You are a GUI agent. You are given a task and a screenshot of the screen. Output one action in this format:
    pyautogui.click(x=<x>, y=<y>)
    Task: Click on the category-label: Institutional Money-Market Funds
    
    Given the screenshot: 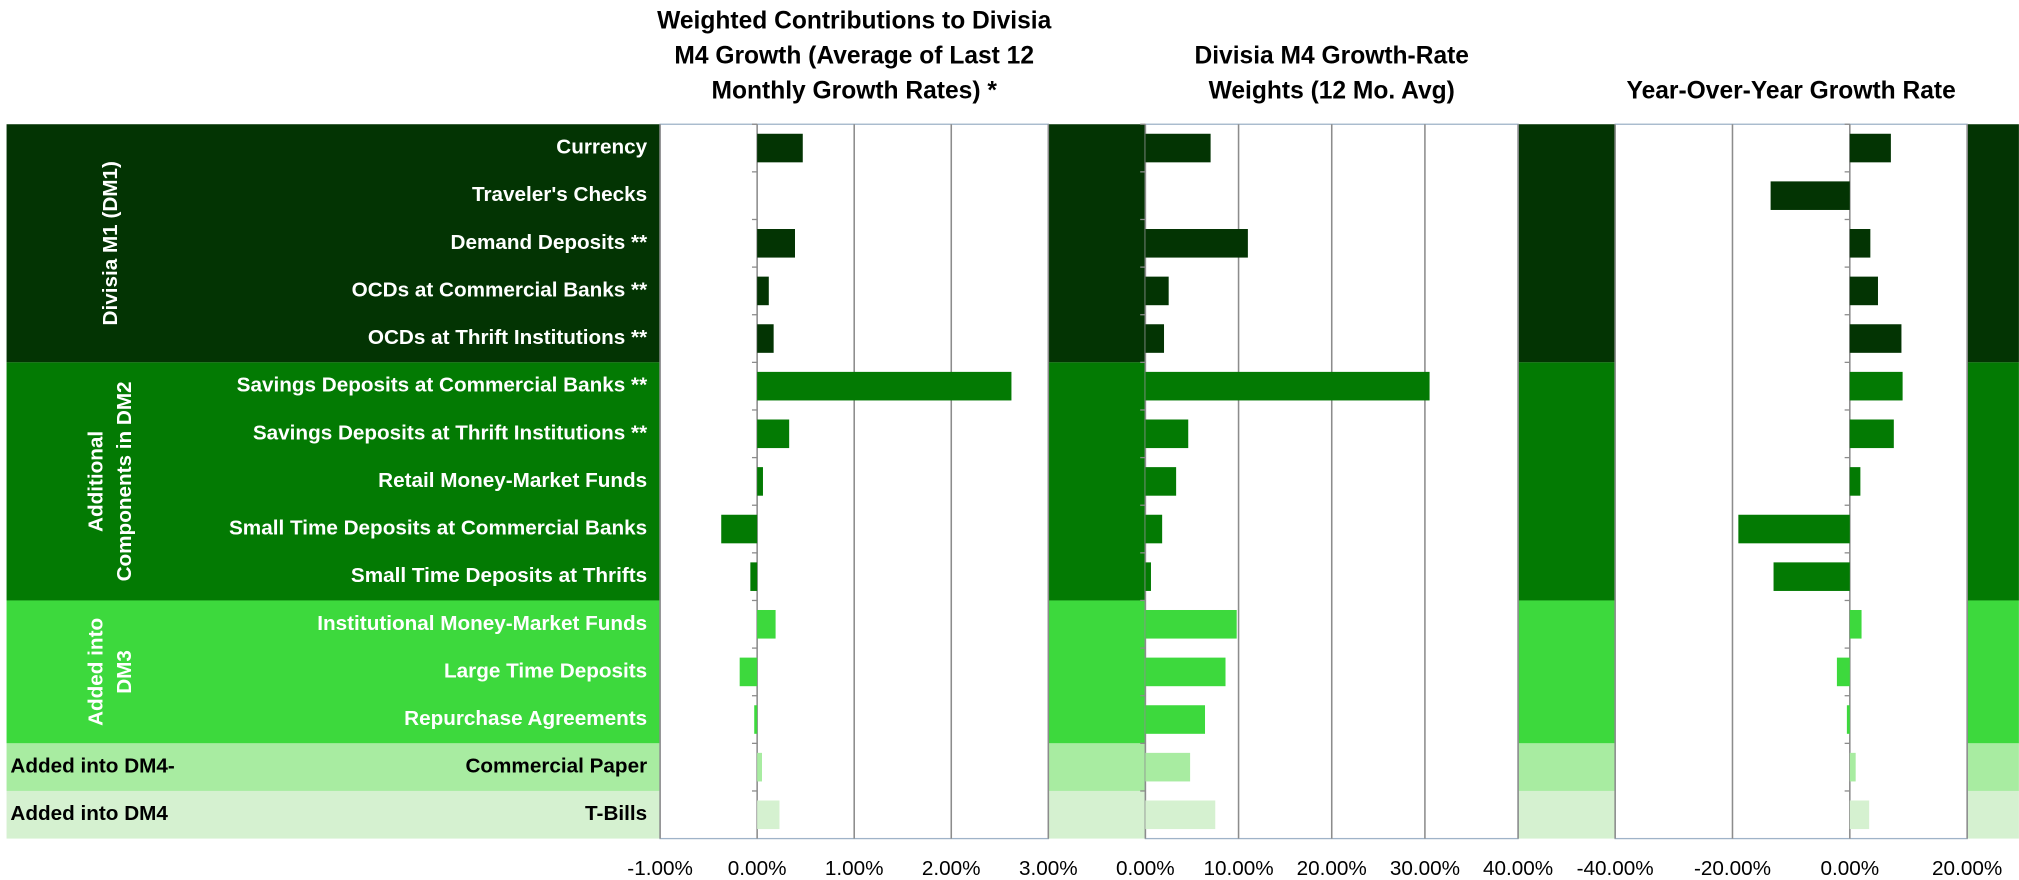 What is the action you would take?
    pyautogui.click(x=482, y=623)
    